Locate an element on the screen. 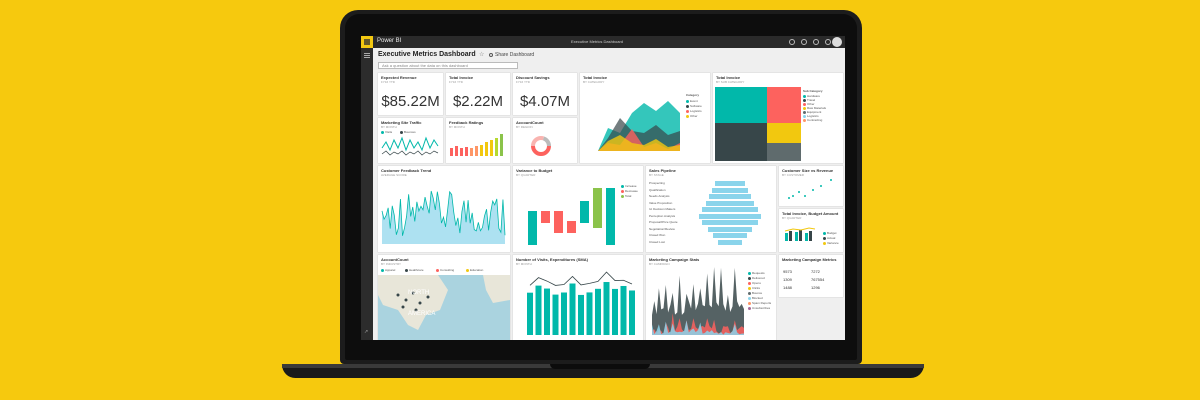 The height and width of the screenshot is (400, 1200). tile-account-count-donut: AccountCount BY REGION is located at coordinates (545, 140).